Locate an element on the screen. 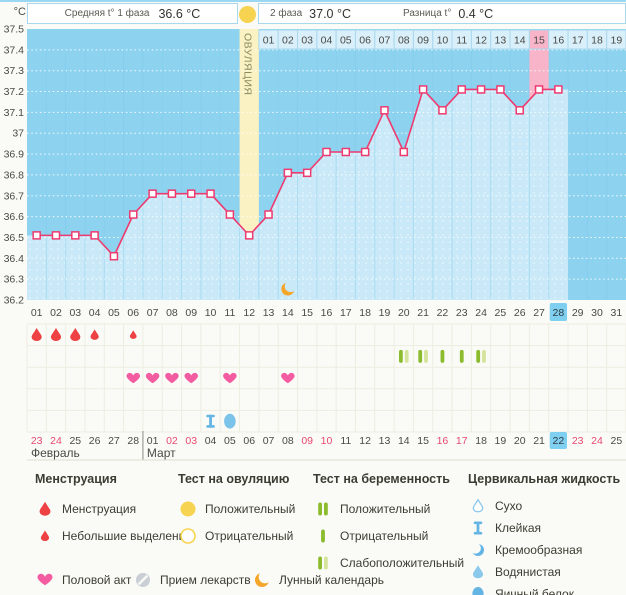 The width and height of the screenshot is (626, 595). phase2-label: 2 фаза is located at coordinates (286, 13).